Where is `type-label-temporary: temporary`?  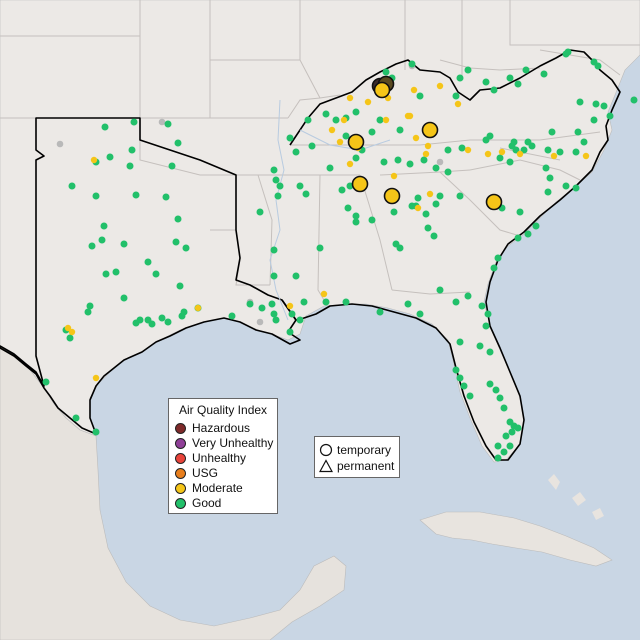
type-label-temporary: temporary is located at coordinates (364, 449).